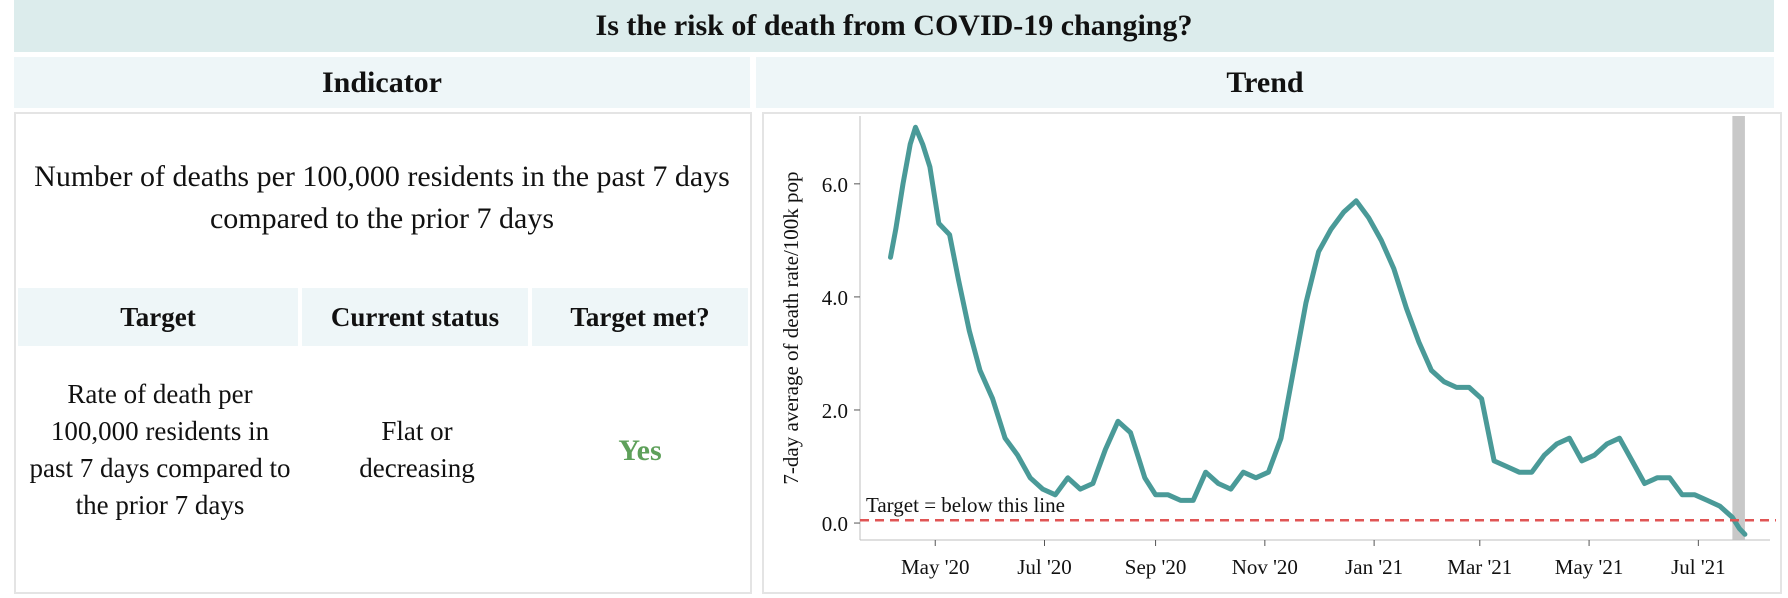  Describe the element at coordinates (1589, 567) in the screenshot. I see `x-tick-label: May '21` at that location.